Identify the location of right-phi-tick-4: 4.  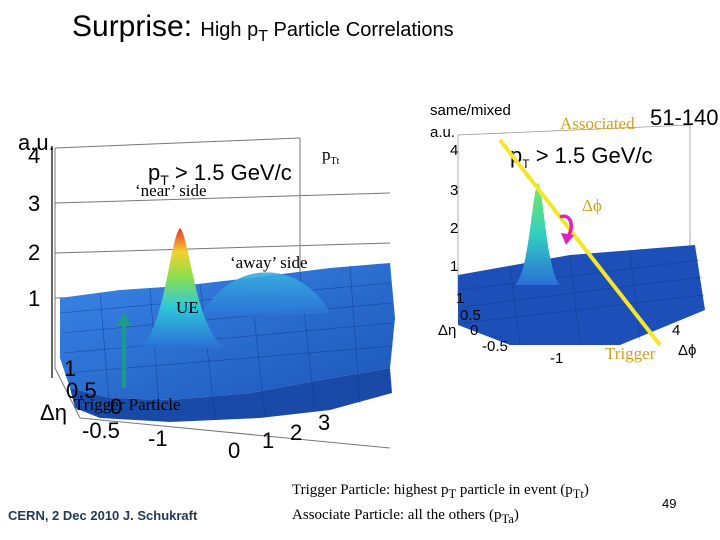
(676, 330).